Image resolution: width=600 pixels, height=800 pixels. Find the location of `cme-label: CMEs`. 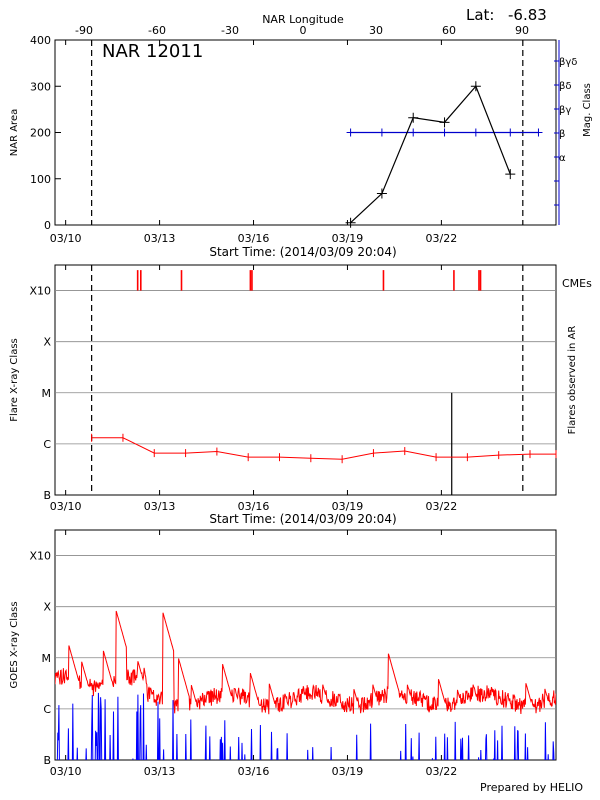

cme-label: CMEs is located at coordinates (577, 283).